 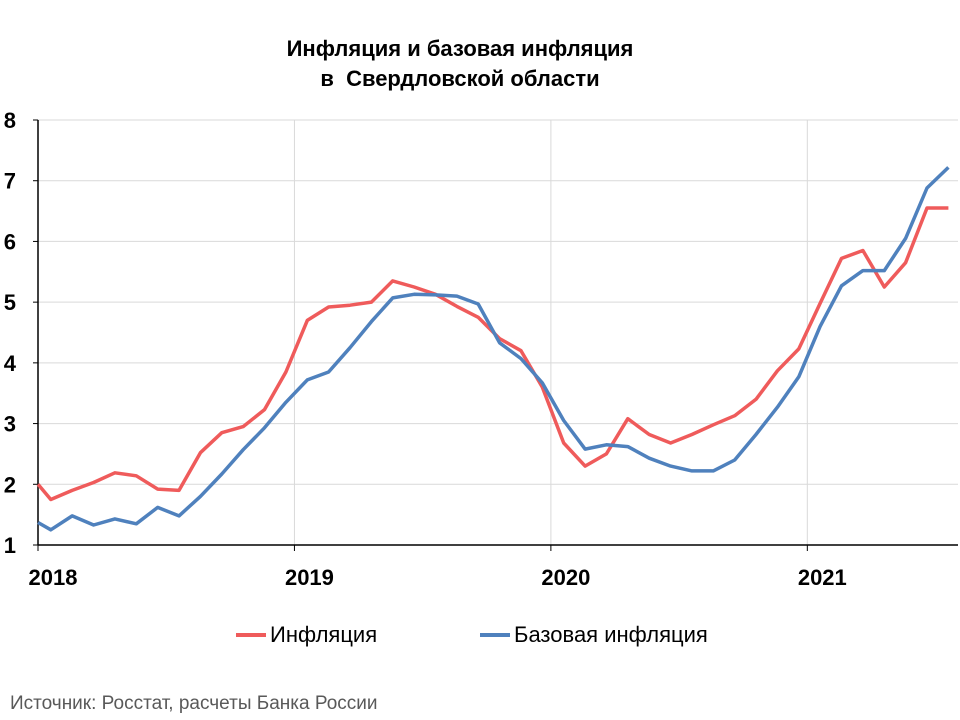 I want to click on legend-label-core-inflation: Базовая инфляция, so click(x=611, y=634).